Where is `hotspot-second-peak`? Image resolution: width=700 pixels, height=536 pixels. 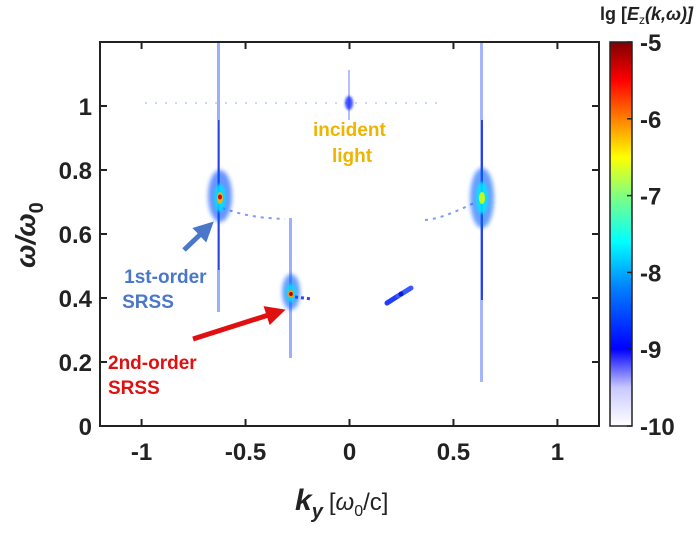
hotspot-second-peak is located at coordinates (291, 294).